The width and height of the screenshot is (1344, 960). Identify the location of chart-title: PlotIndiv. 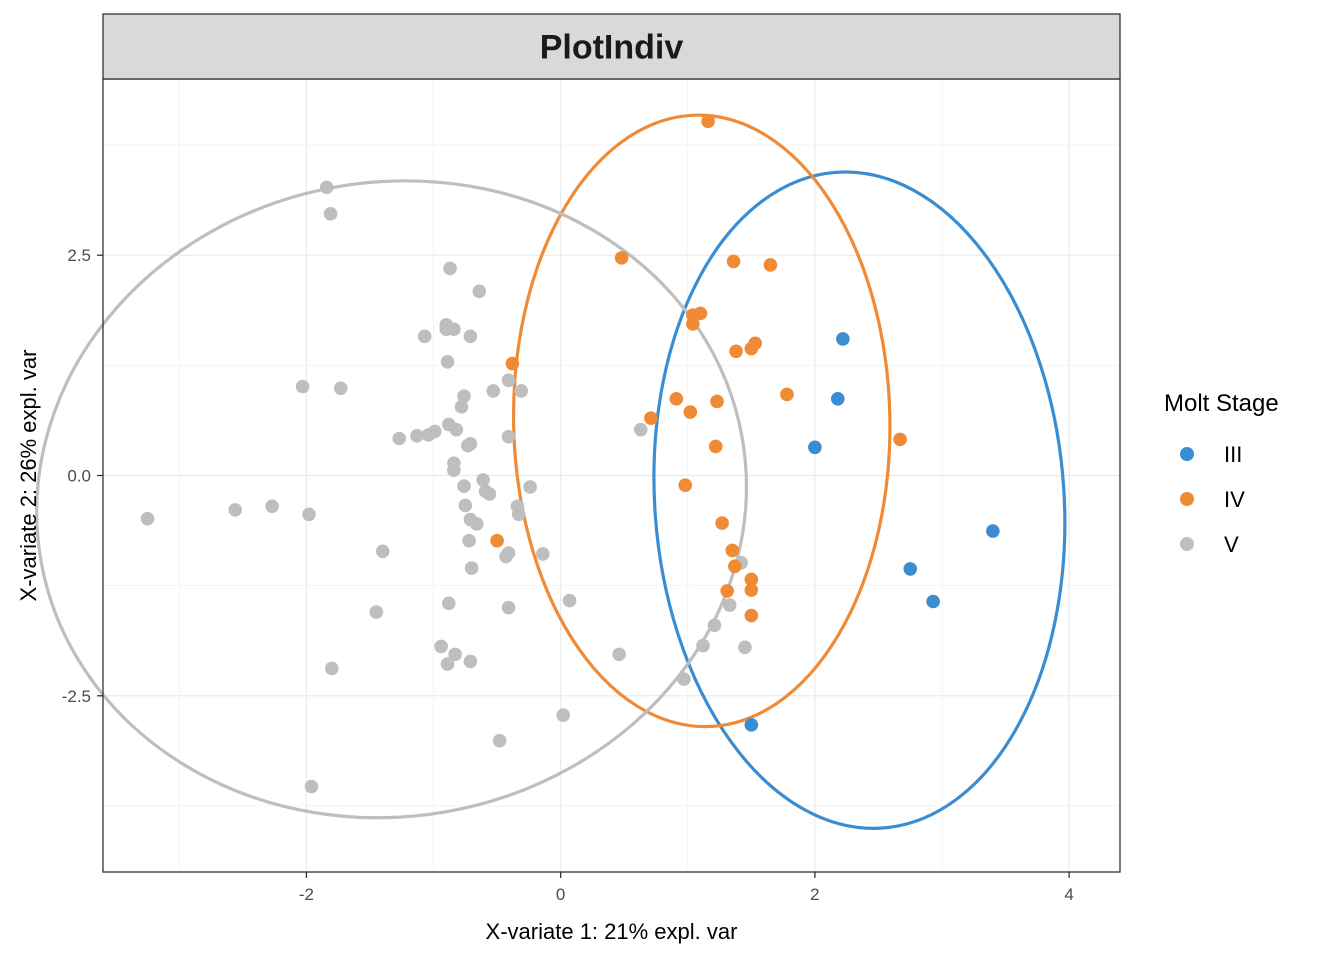
(612, 48).